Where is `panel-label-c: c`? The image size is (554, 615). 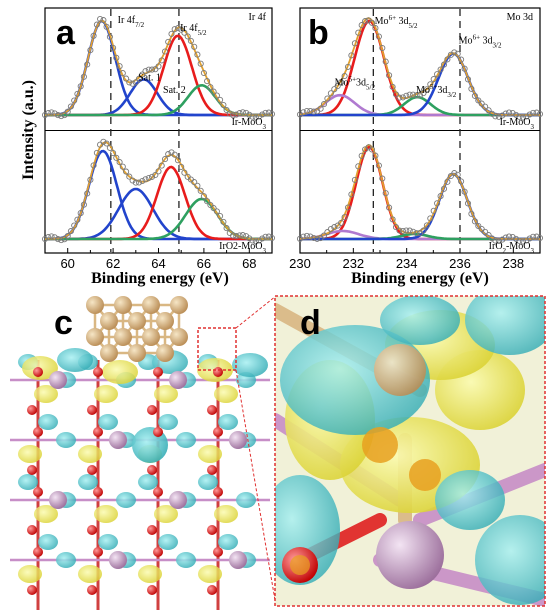
panel-label-c: c is located at coordinates (63, 323).